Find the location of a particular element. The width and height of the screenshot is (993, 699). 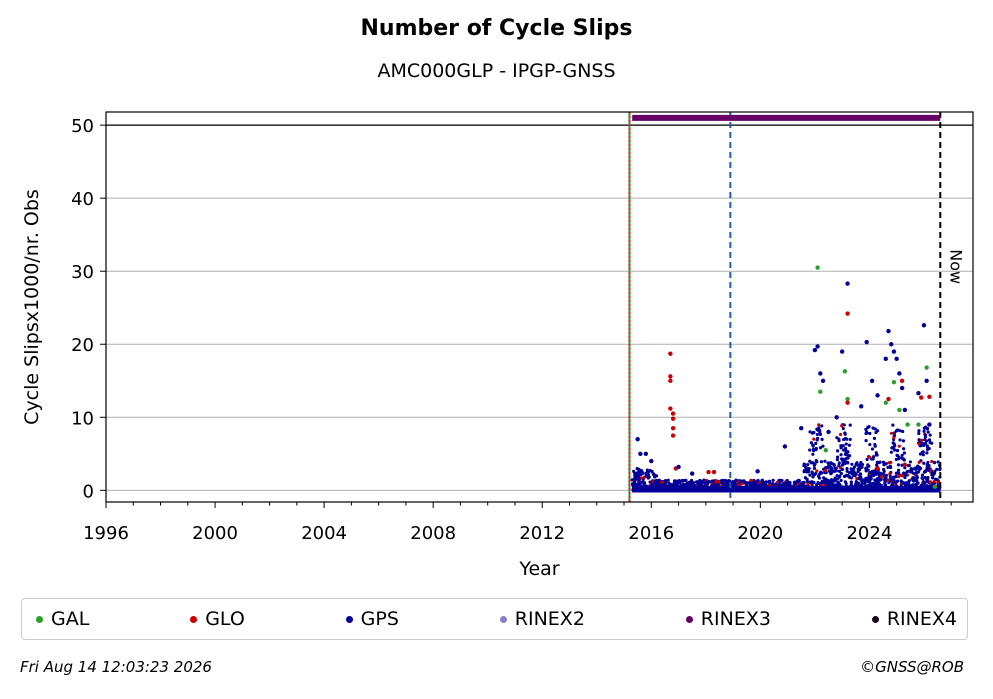

x-axis-label: Year is located at coordinates (538, 569).